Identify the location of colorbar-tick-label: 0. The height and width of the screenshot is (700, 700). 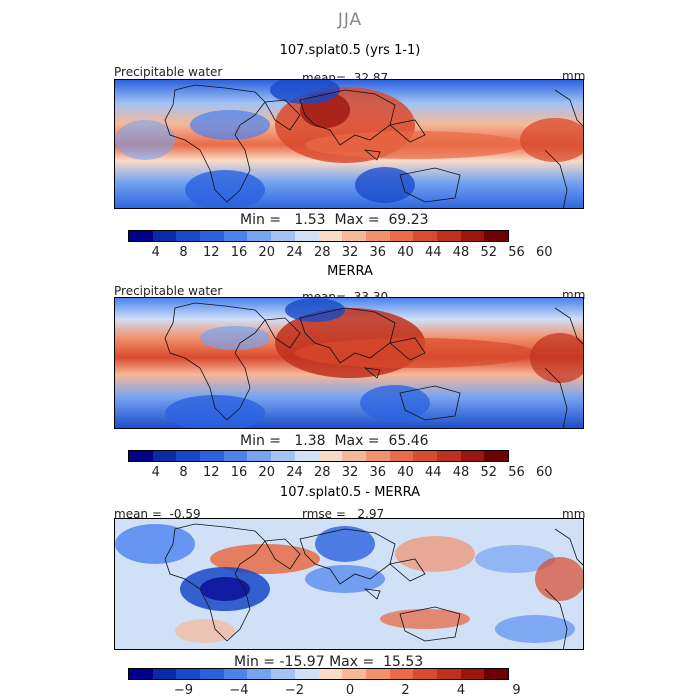
(350, 690).